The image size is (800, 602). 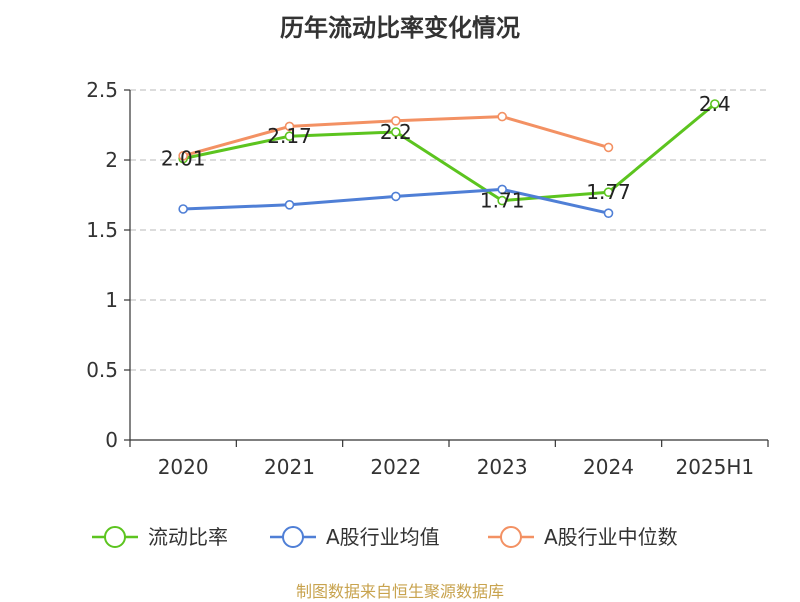 What do you see at coordinates (111, 160) in the screenshot?
I see `y-tick-label: 2` at bounding box center [111, 160].